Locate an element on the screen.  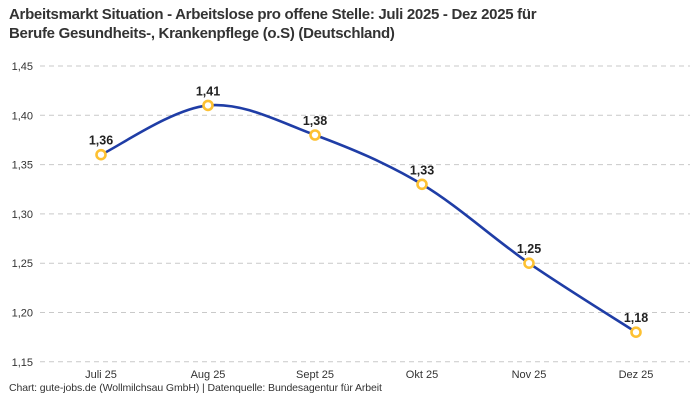
y-axis-tick-label: 1,15 is located at coordinates (22, 363).